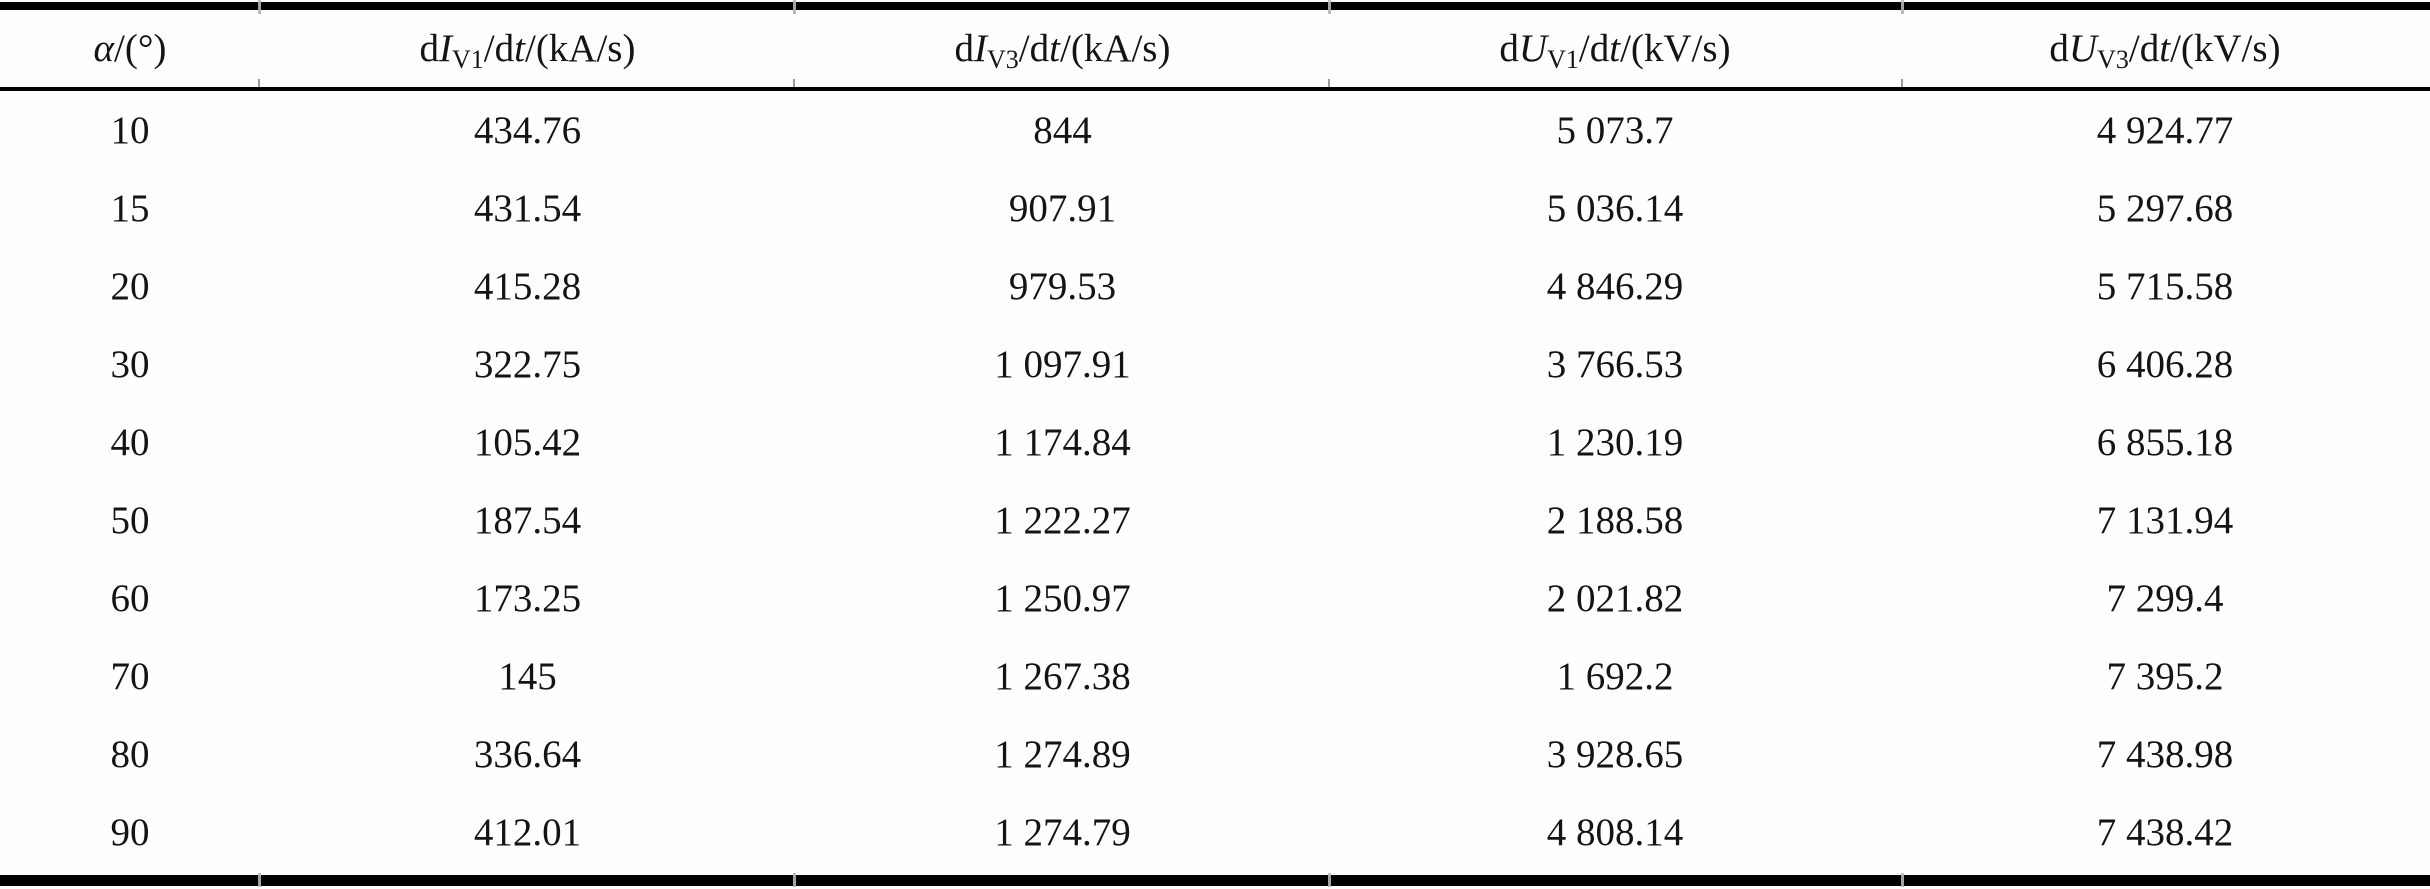 The height and width of the screenshot is (889, 2430). I want to click on table-cell: 7 395.2, so click(2165, 676).